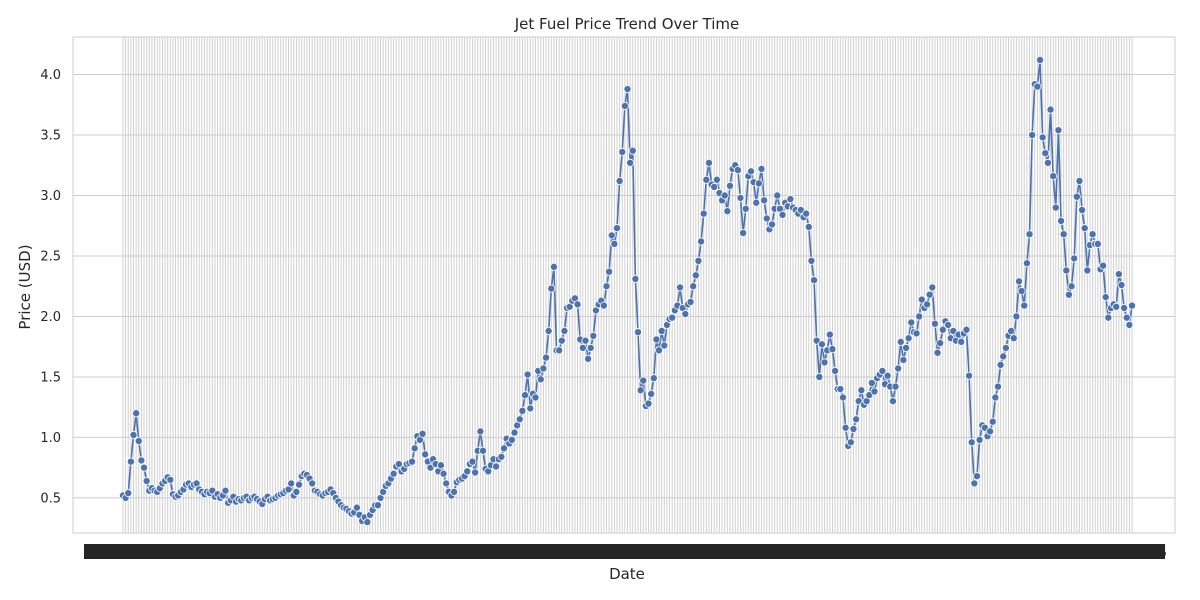  Describe the element at coordinates (627, 574) in the screenshot. I see `x-axis-label: Date` at that location.